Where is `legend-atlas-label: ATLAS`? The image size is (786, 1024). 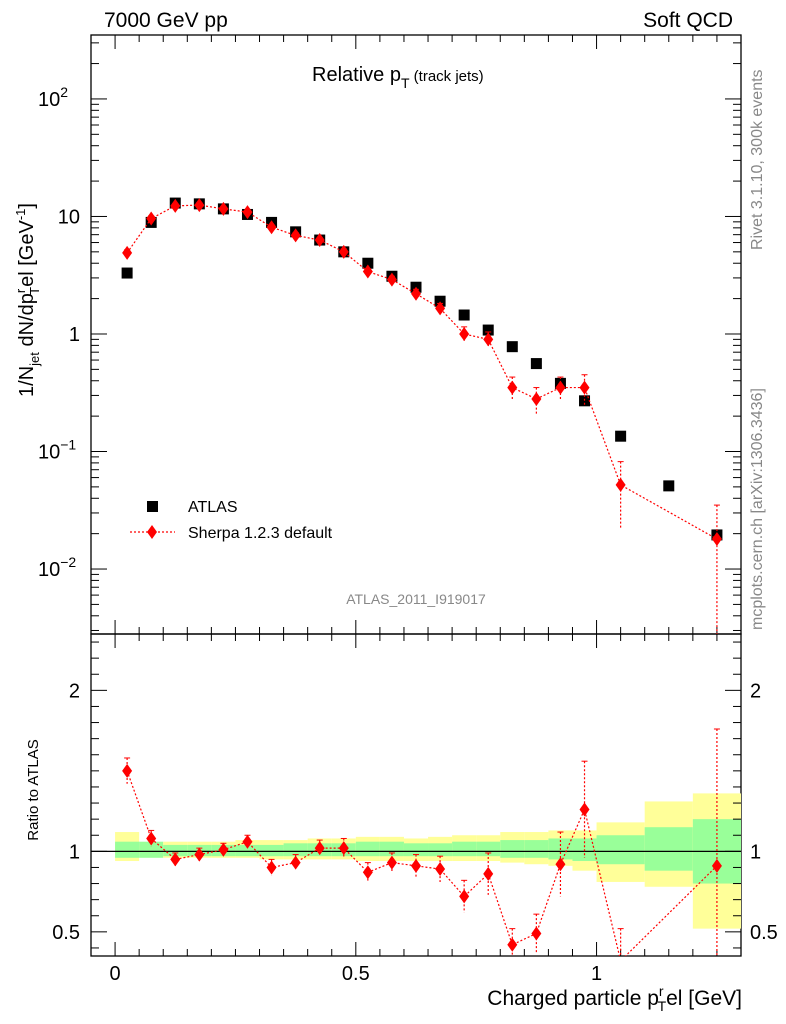 legend-atlas-label: ATLAS is located at coordinates (213, 507).